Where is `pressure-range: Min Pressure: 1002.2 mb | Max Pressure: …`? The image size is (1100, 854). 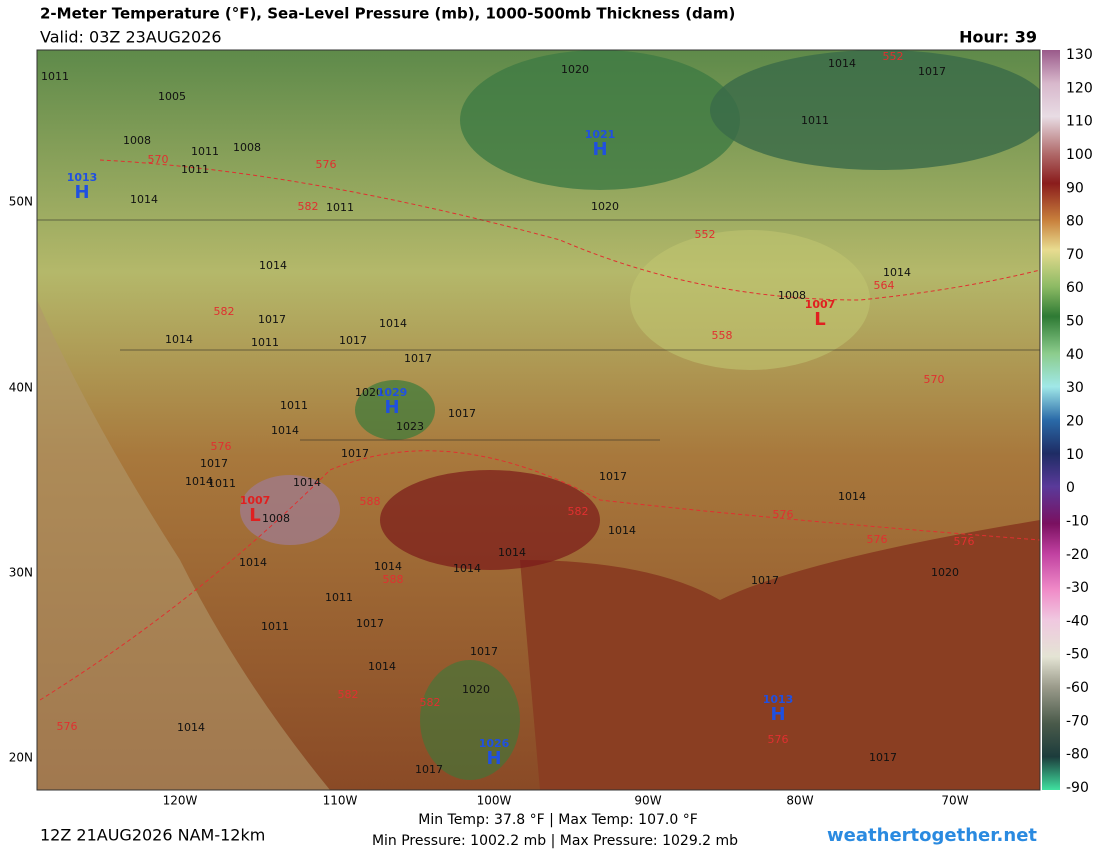
pressure-range: Min Pressure: 1002.2 mb | Max Pressure: … is located at coordinates (555, 841).